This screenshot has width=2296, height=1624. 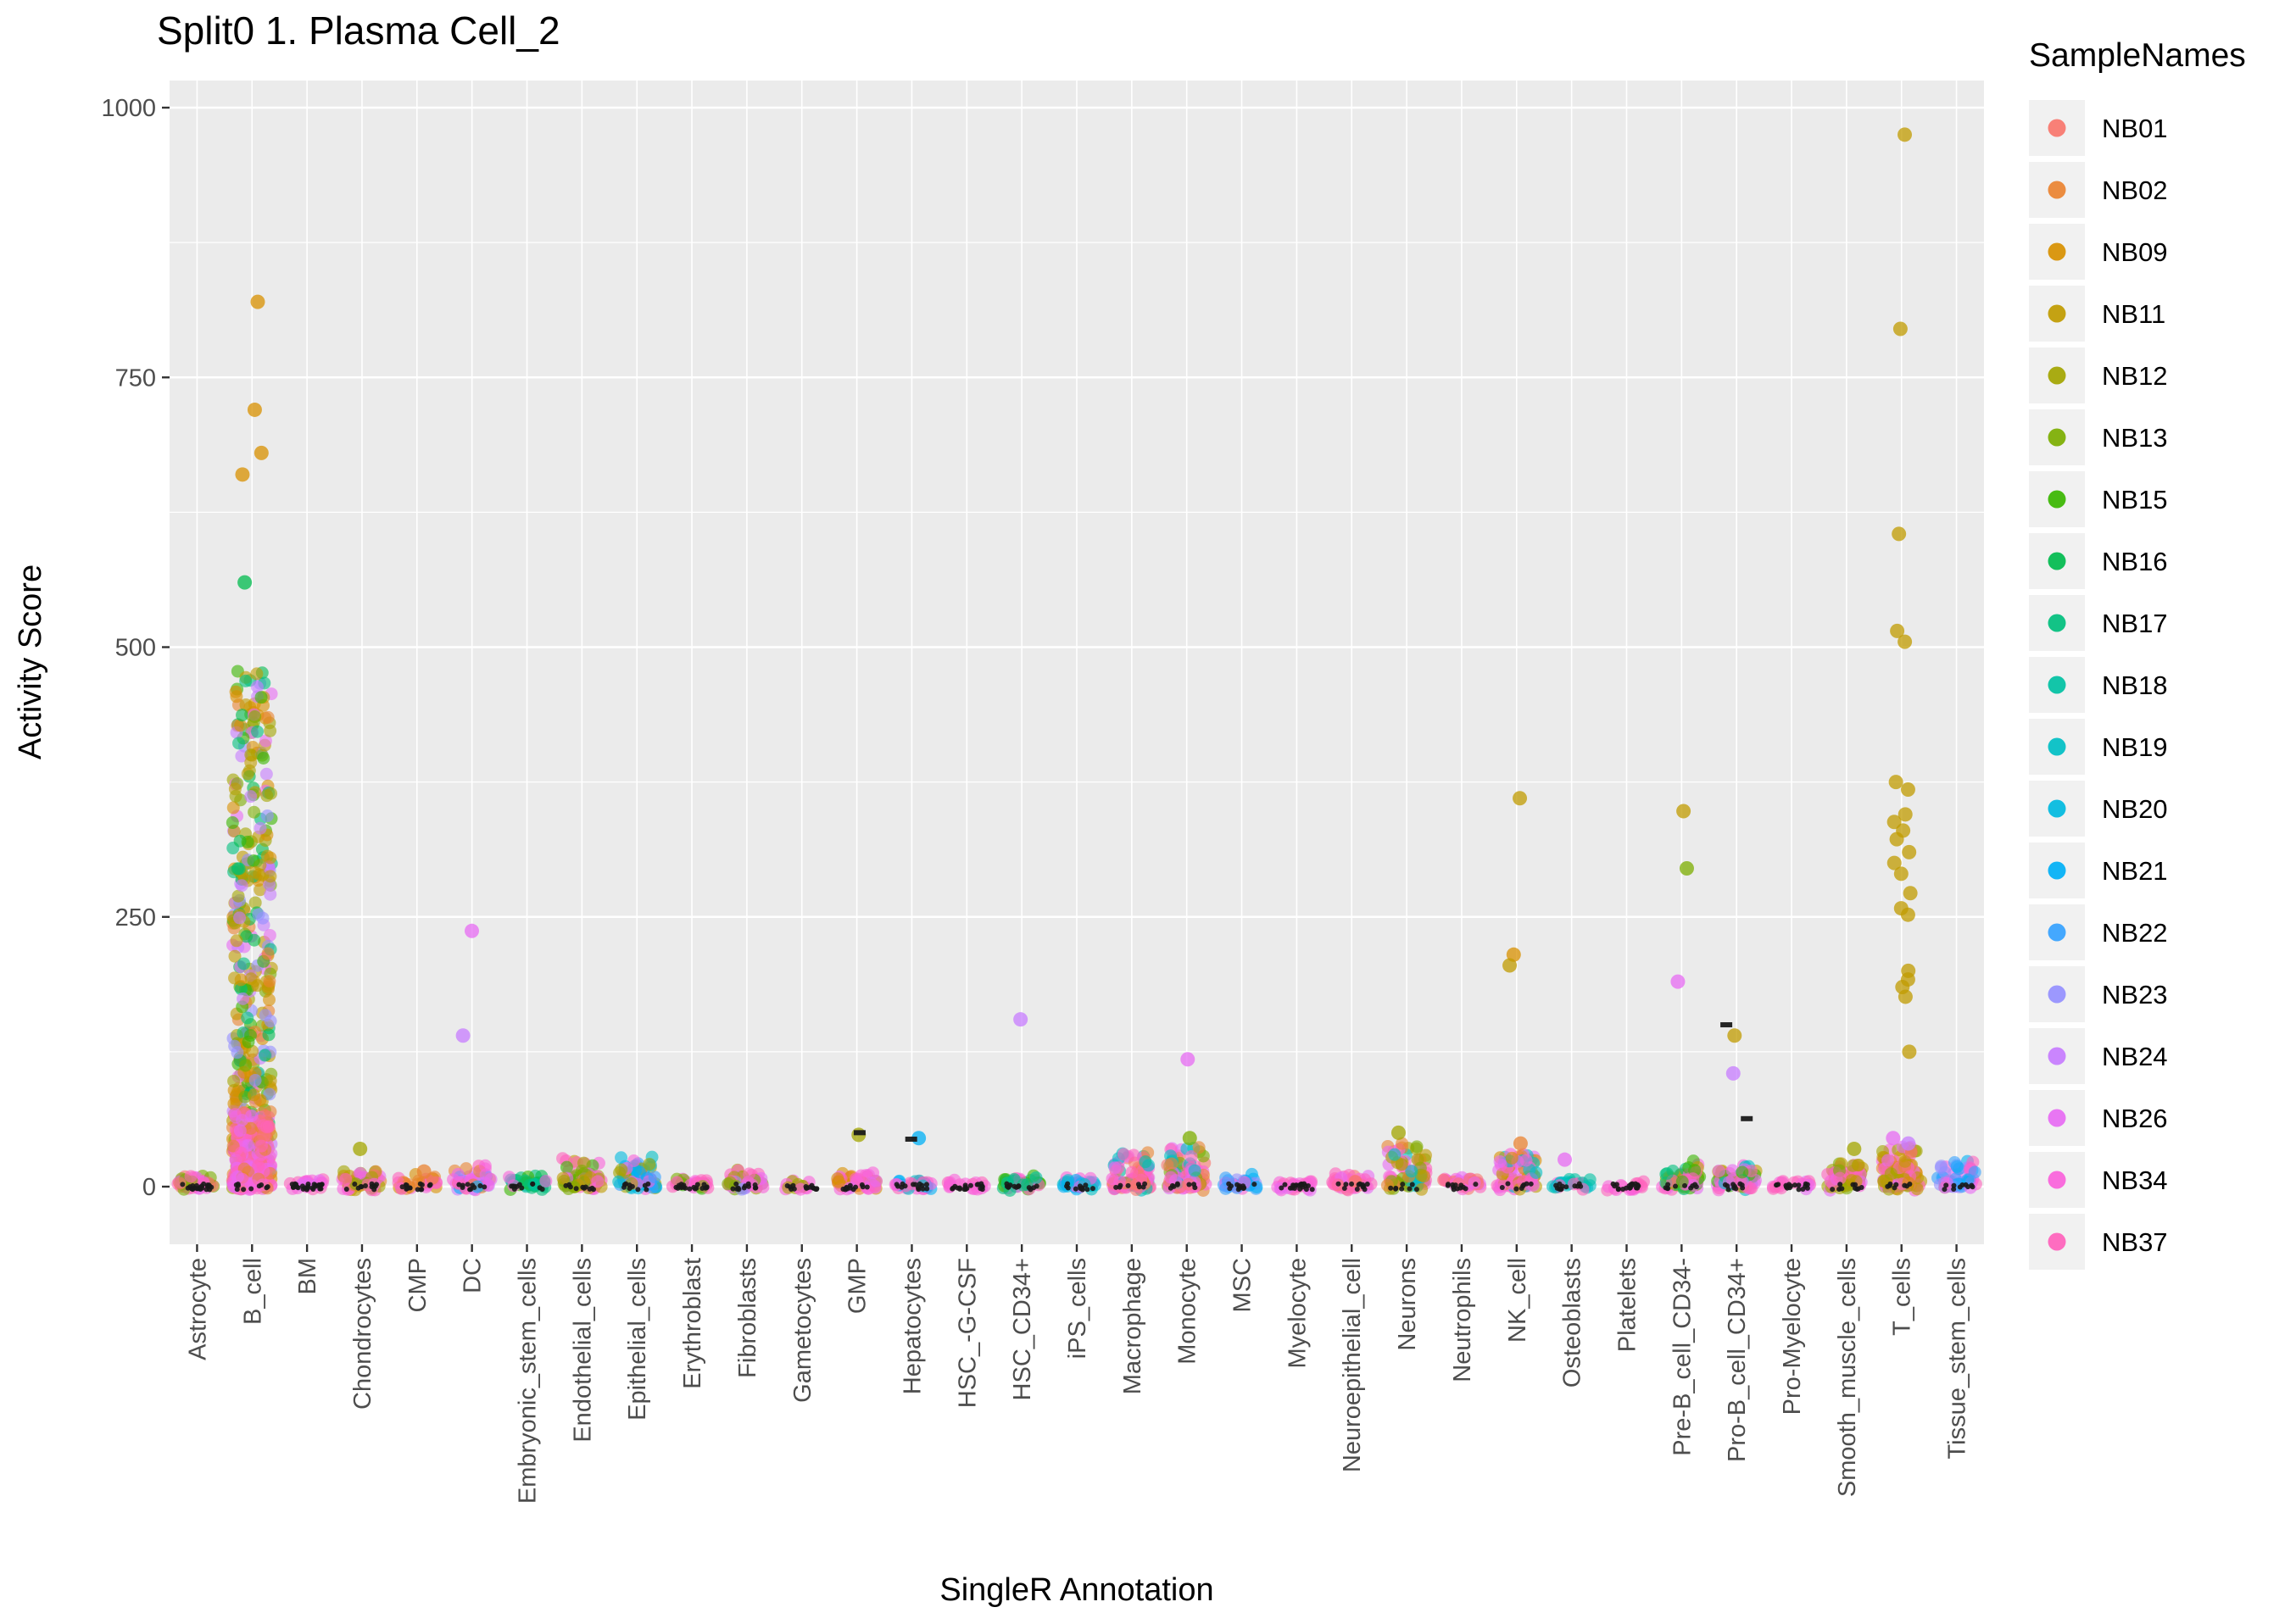 I want to click on x-tick-label: Fibroblasts, so click(x=747, y=1318).